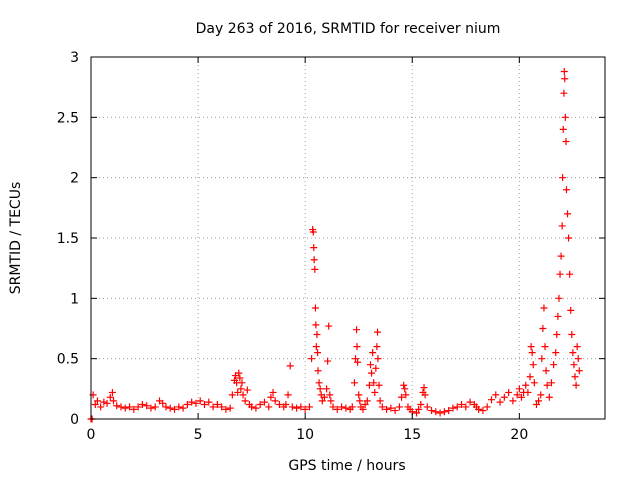  What do you see at coordinates (74, 420) in the screenshot?
I see `y-tick-label: 0` at bounding box center [74, 420].